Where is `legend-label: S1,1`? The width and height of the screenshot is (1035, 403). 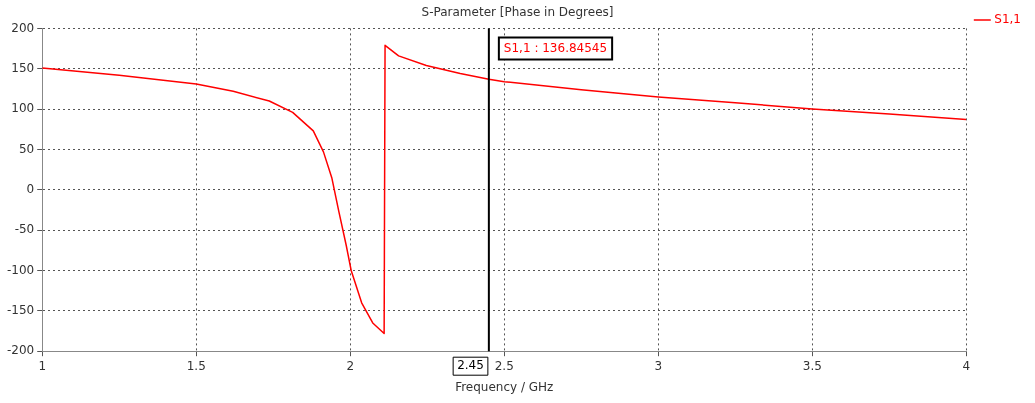 legend-label: S1,1 is located at coordinates (1007, 19).